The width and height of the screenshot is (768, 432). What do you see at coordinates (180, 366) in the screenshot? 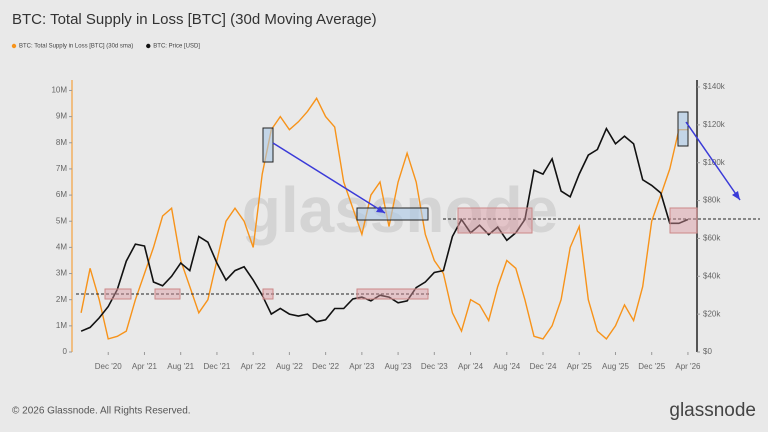
I see `x-tick-label: Aug '21` at bounding box center [180, 366].